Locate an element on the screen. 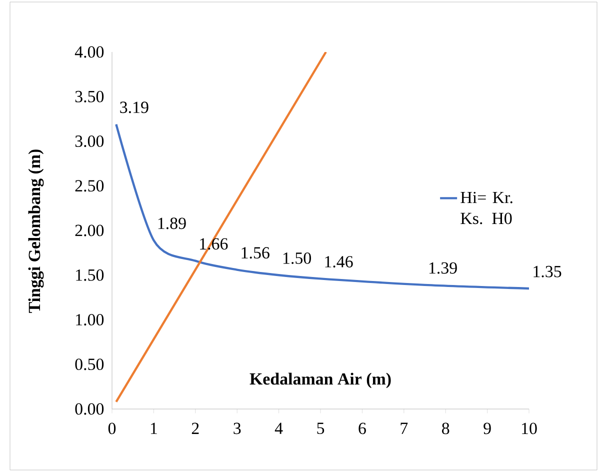 This screenshot has width=599, height=472. y-tick-label: 0.00 is located at coordinates (89, 409).